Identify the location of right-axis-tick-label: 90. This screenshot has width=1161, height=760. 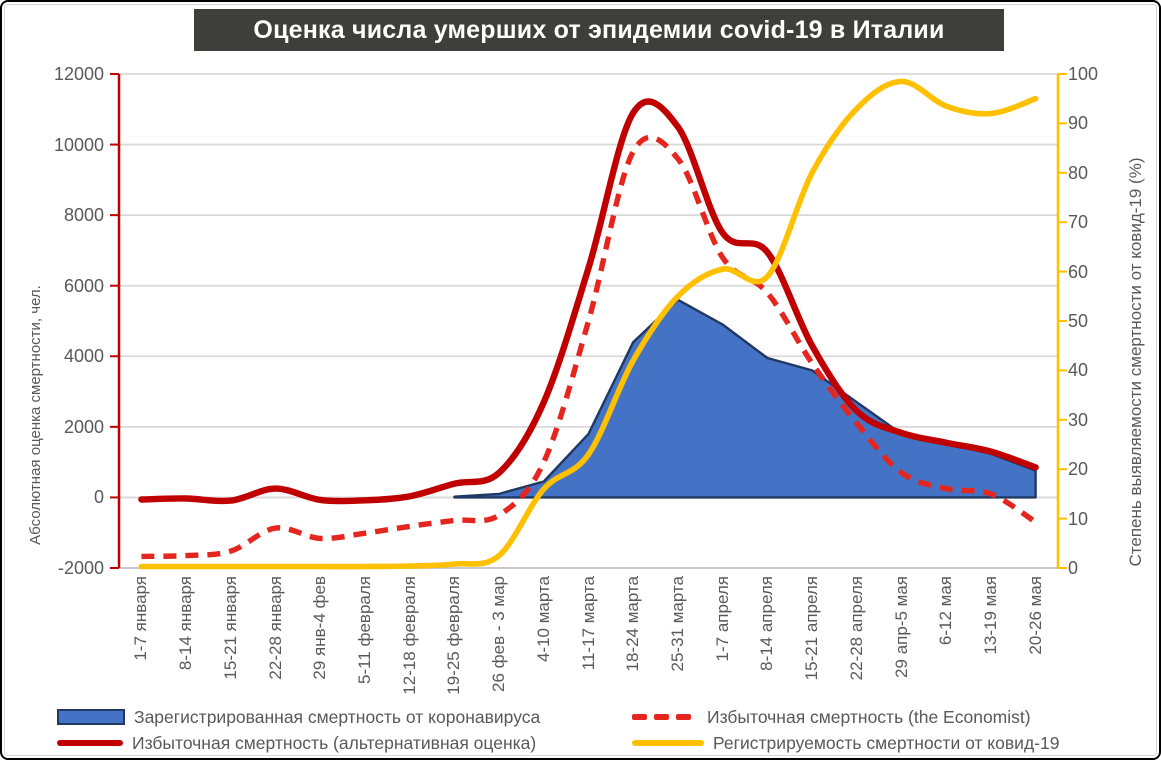
(1078, 123).